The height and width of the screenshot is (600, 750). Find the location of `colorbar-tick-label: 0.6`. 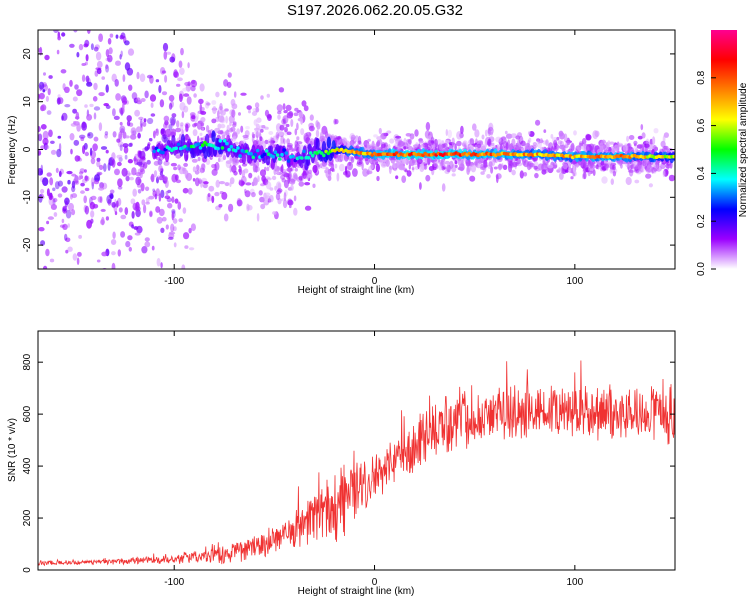

colorbar-tick-label: 0.6 is located at coordinates (701, 125).